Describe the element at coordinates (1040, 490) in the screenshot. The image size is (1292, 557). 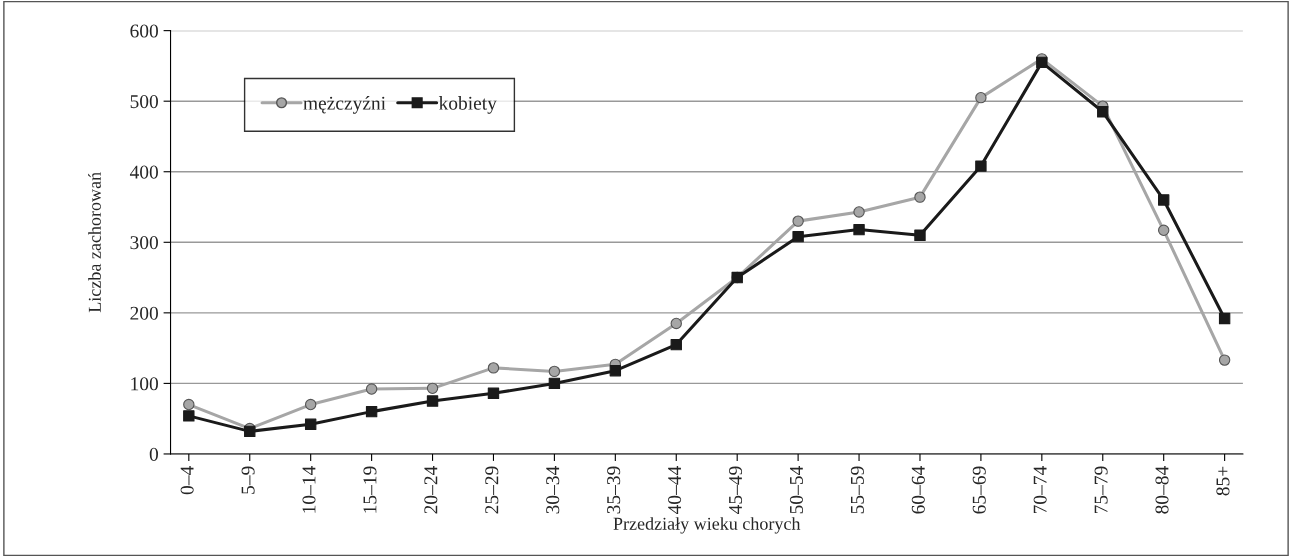
I see `x-tick-label: 70–74` at that location.